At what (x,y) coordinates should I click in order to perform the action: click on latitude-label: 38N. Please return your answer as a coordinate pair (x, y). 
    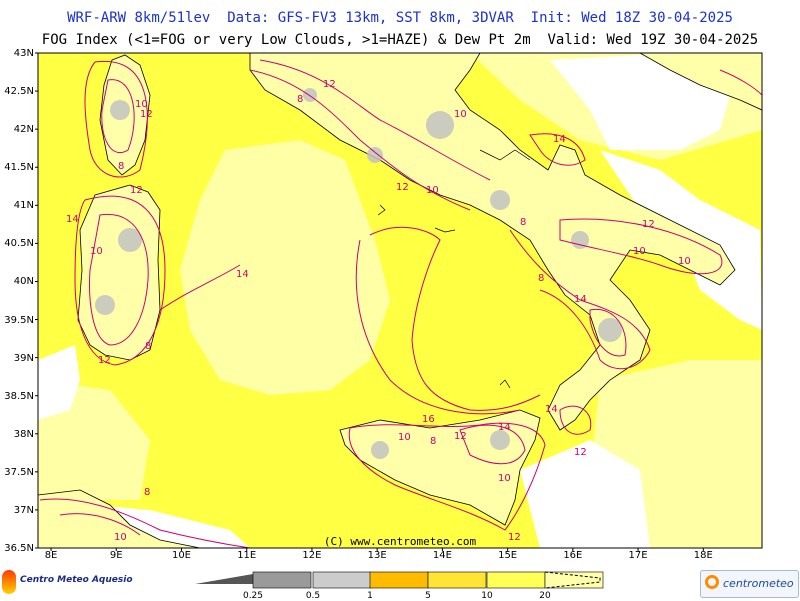
    Looking at the image, I should click on (23, 434).